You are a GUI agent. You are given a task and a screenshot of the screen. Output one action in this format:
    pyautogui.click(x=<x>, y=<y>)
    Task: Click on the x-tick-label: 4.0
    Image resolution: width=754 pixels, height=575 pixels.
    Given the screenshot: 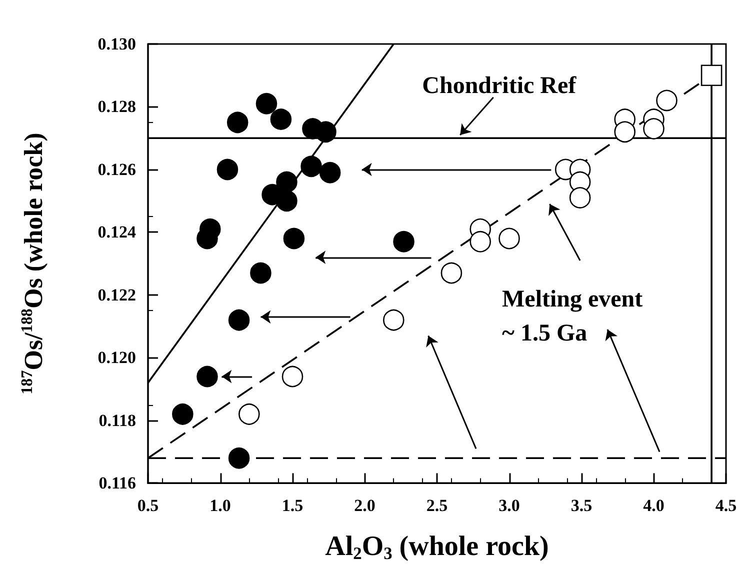 What is the action you would take?
    pyautogui.click(x=653, y=506)
    